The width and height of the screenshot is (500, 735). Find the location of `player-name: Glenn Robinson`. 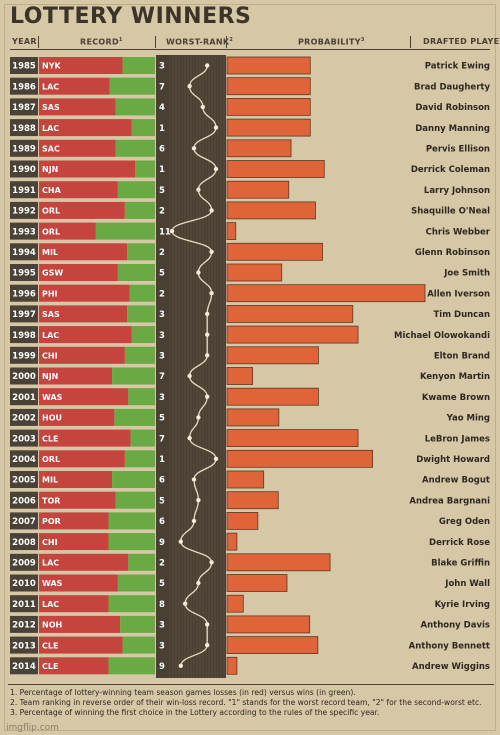

player-name: Glenn Robinson is located at coordinates (452, 253).